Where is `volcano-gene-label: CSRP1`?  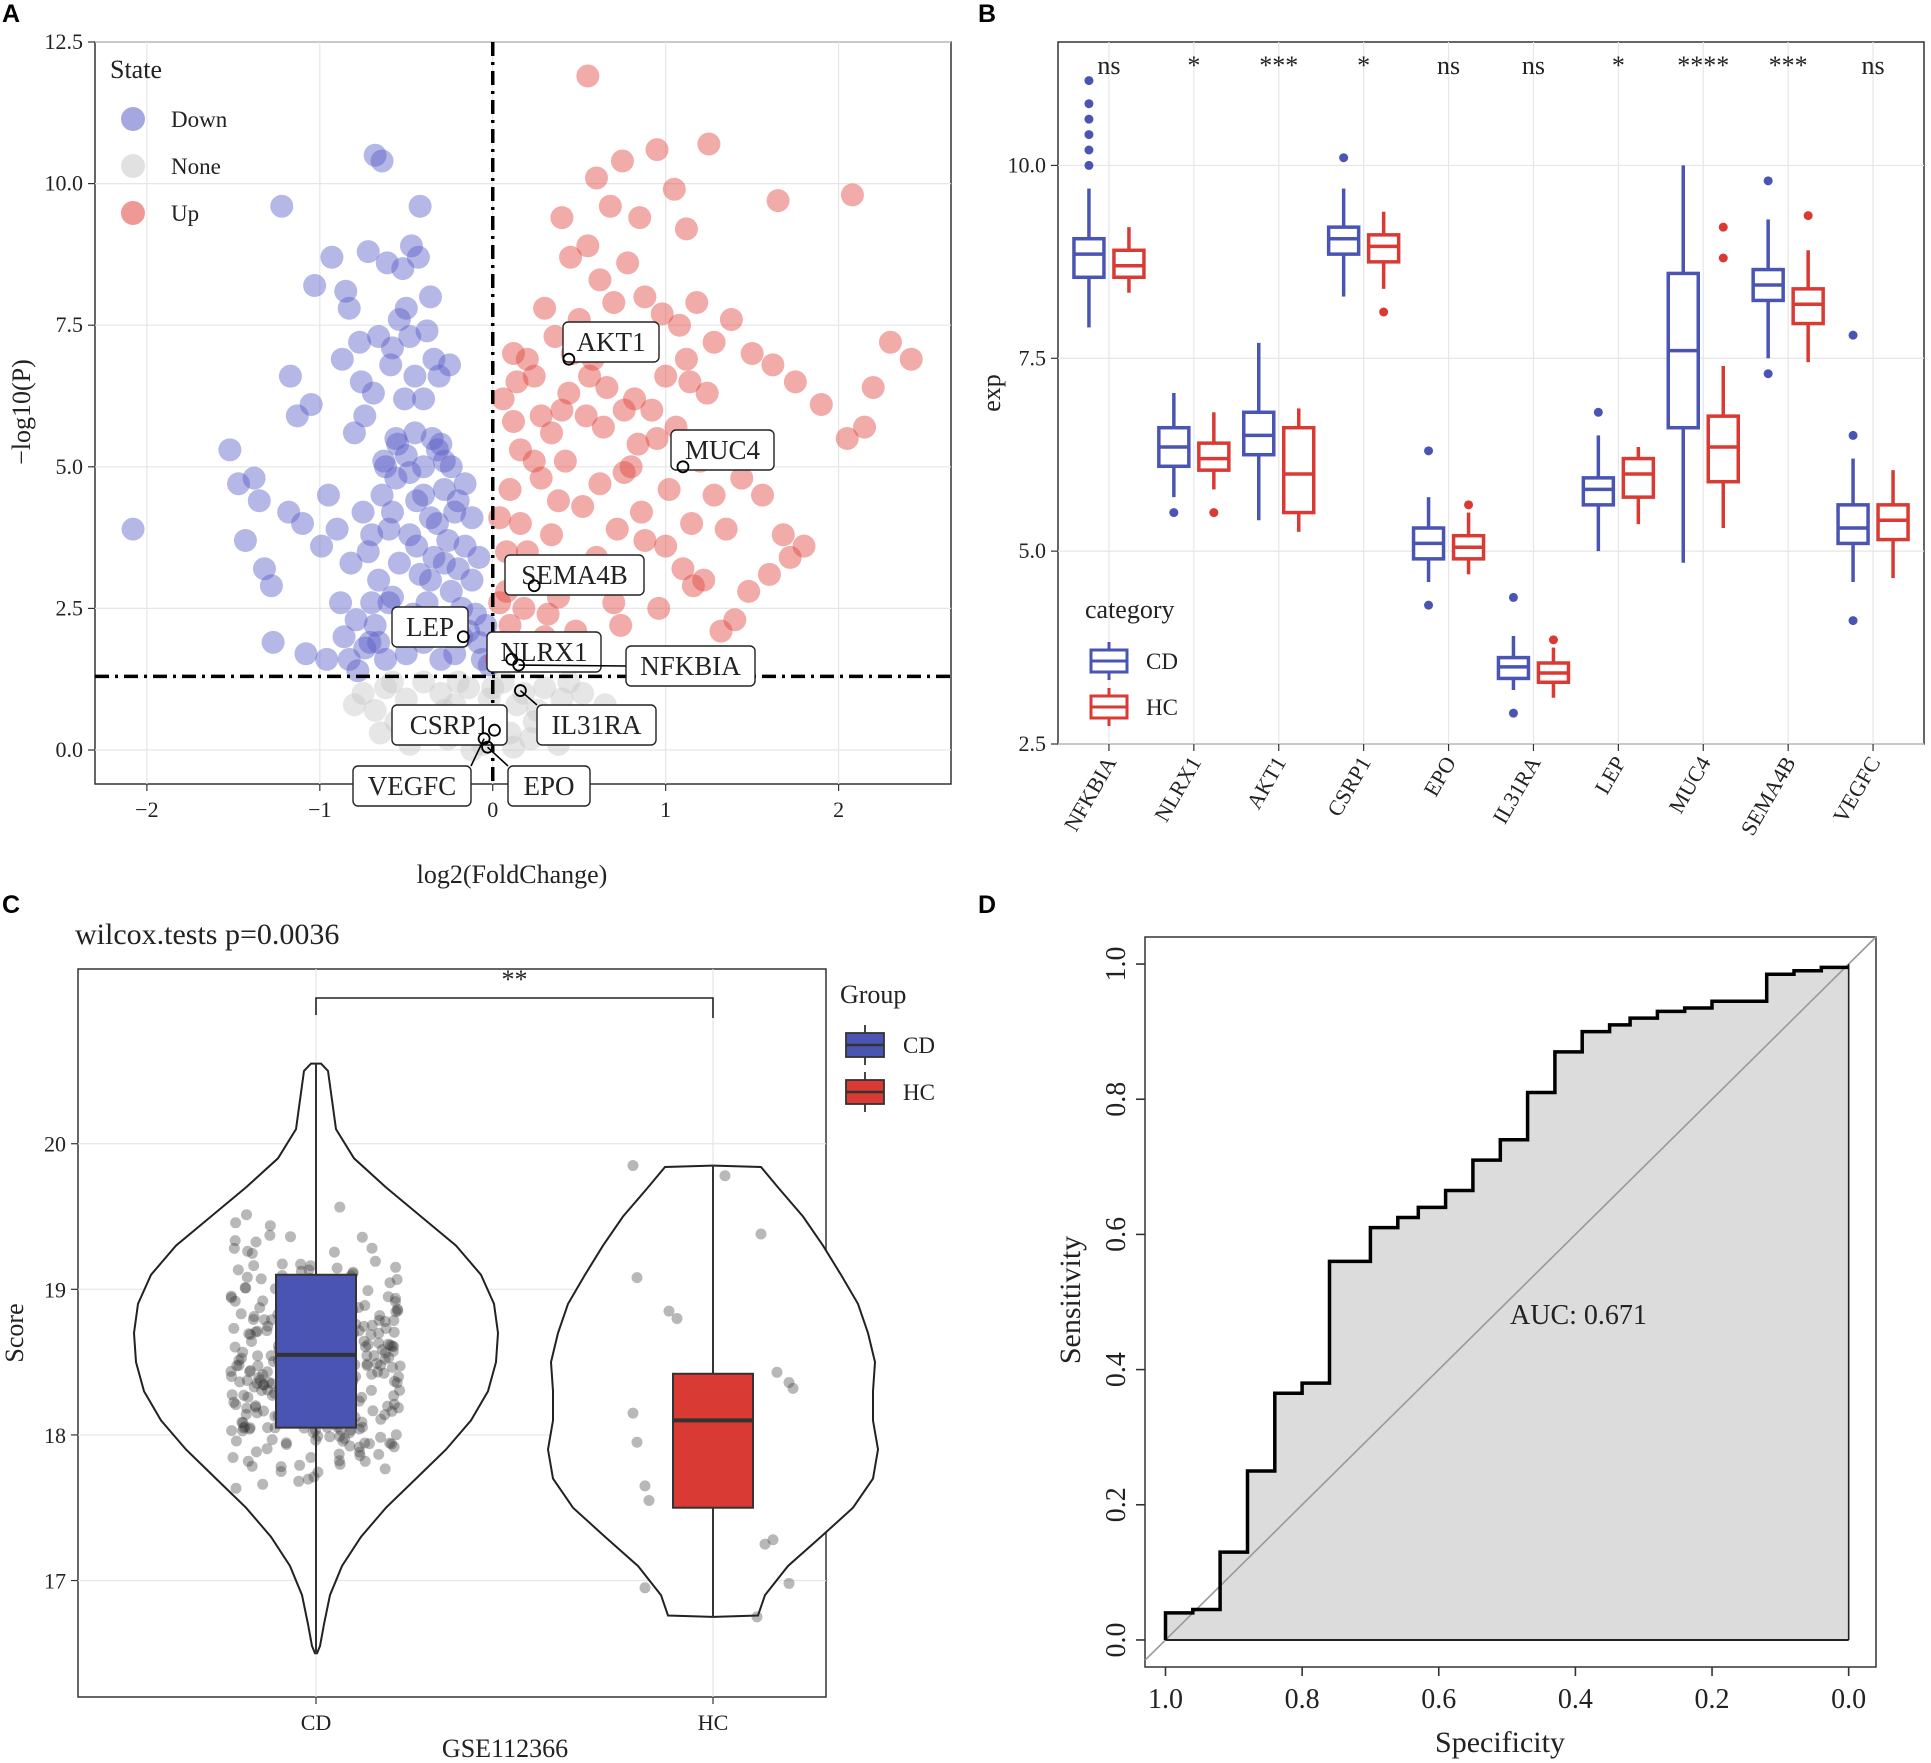 volcano-gene-label: CSRP1 is located at coordinates (450, 725).